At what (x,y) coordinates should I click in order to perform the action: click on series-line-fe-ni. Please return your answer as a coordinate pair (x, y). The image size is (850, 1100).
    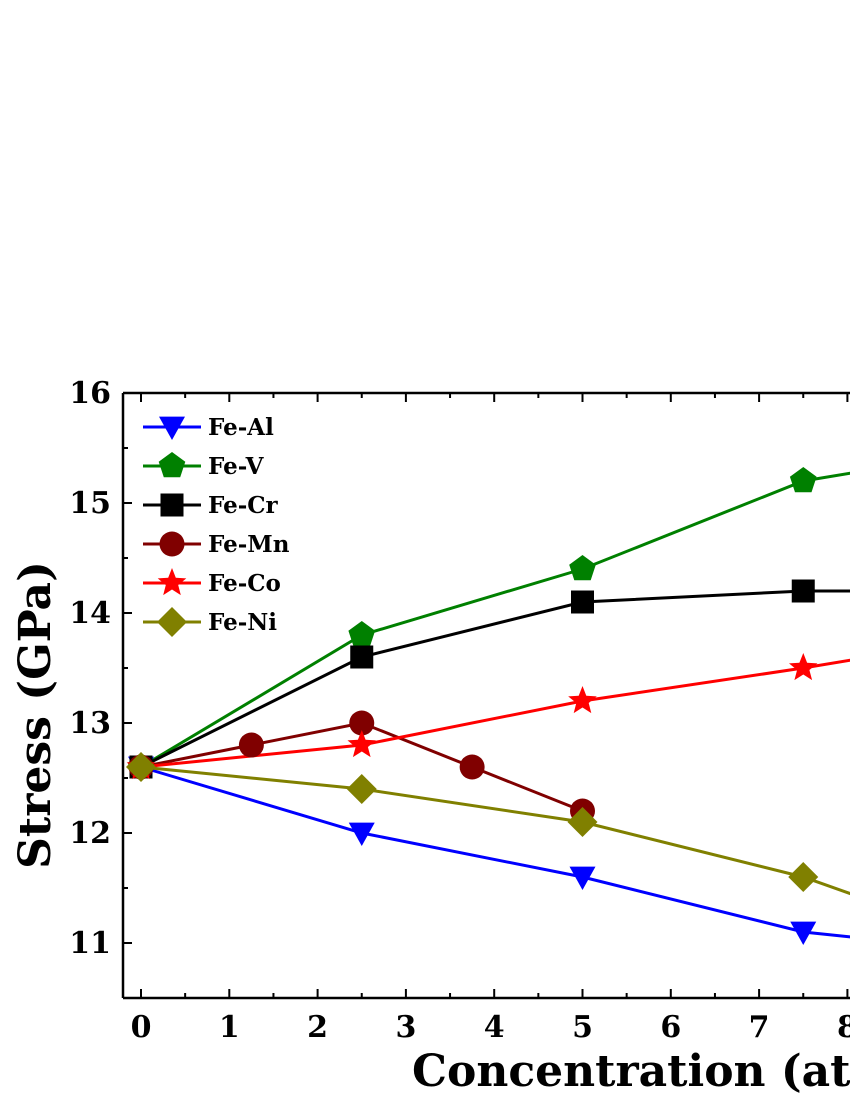
    Looking at the image, I should click on (495, 830).